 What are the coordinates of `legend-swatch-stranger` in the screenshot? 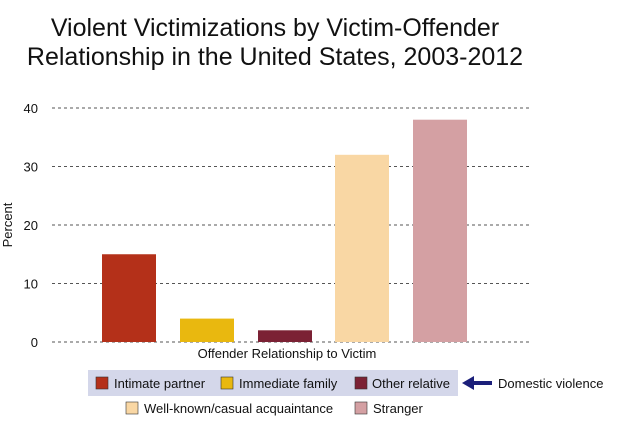 It's located at (361, 408).